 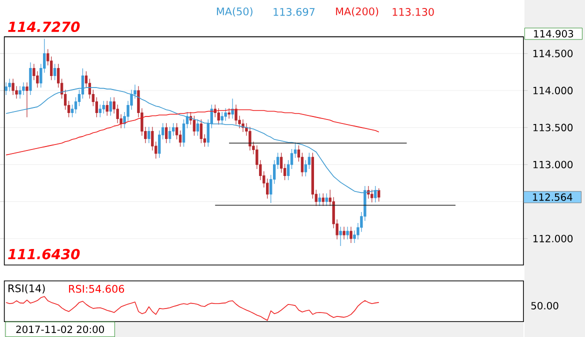 What do you see at coordinates (26, 289) in the screenshot?
I see `chart-title: RSI(14)` at bounding box center [26, 289].